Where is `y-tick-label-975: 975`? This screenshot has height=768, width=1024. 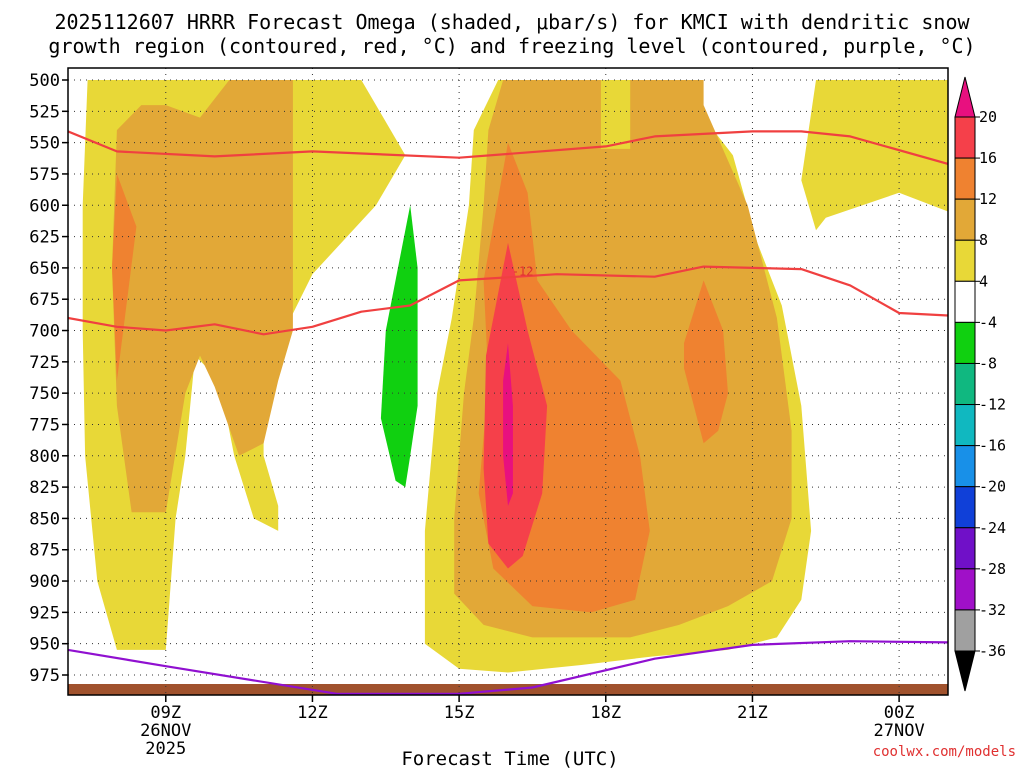 y-tick-label-975: 975 is located at coordinates (44, 676).